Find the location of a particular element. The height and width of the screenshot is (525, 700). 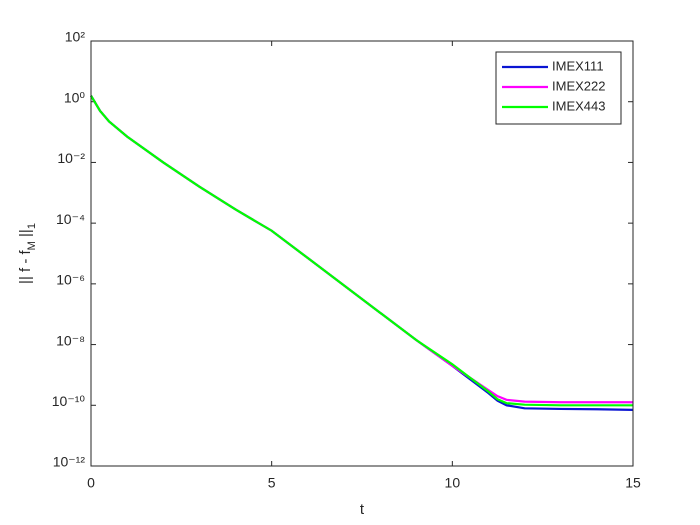

y-tick-label: 10² is located at coordinates (75, 37).